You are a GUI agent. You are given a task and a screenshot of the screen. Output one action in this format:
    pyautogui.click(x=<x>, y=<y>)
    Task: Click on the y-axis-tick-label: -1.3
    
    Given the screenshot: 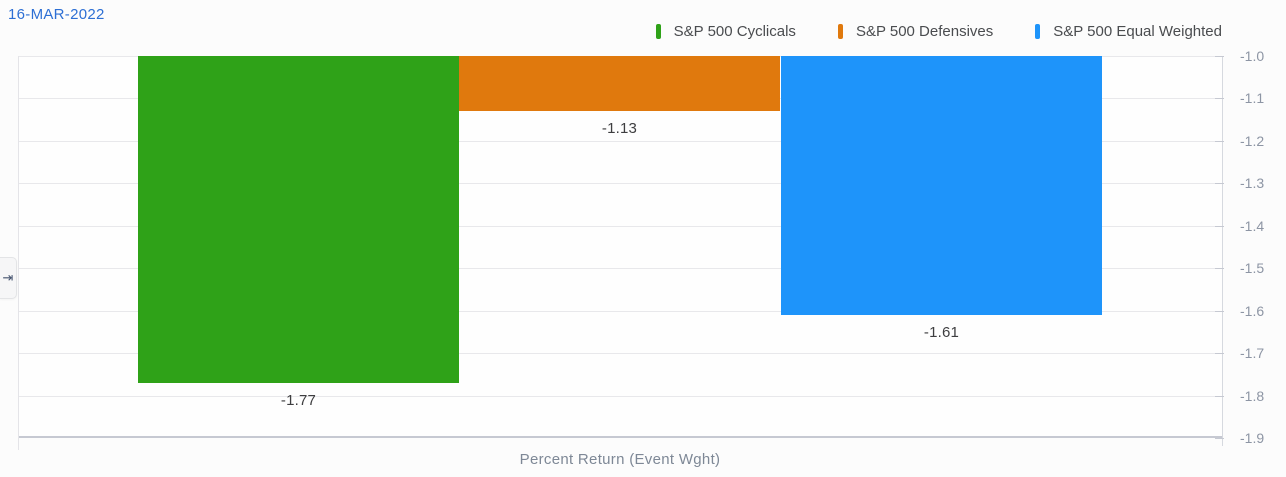 What is the action you would take?
    pyautogui.click(x=1252, y=183)
    